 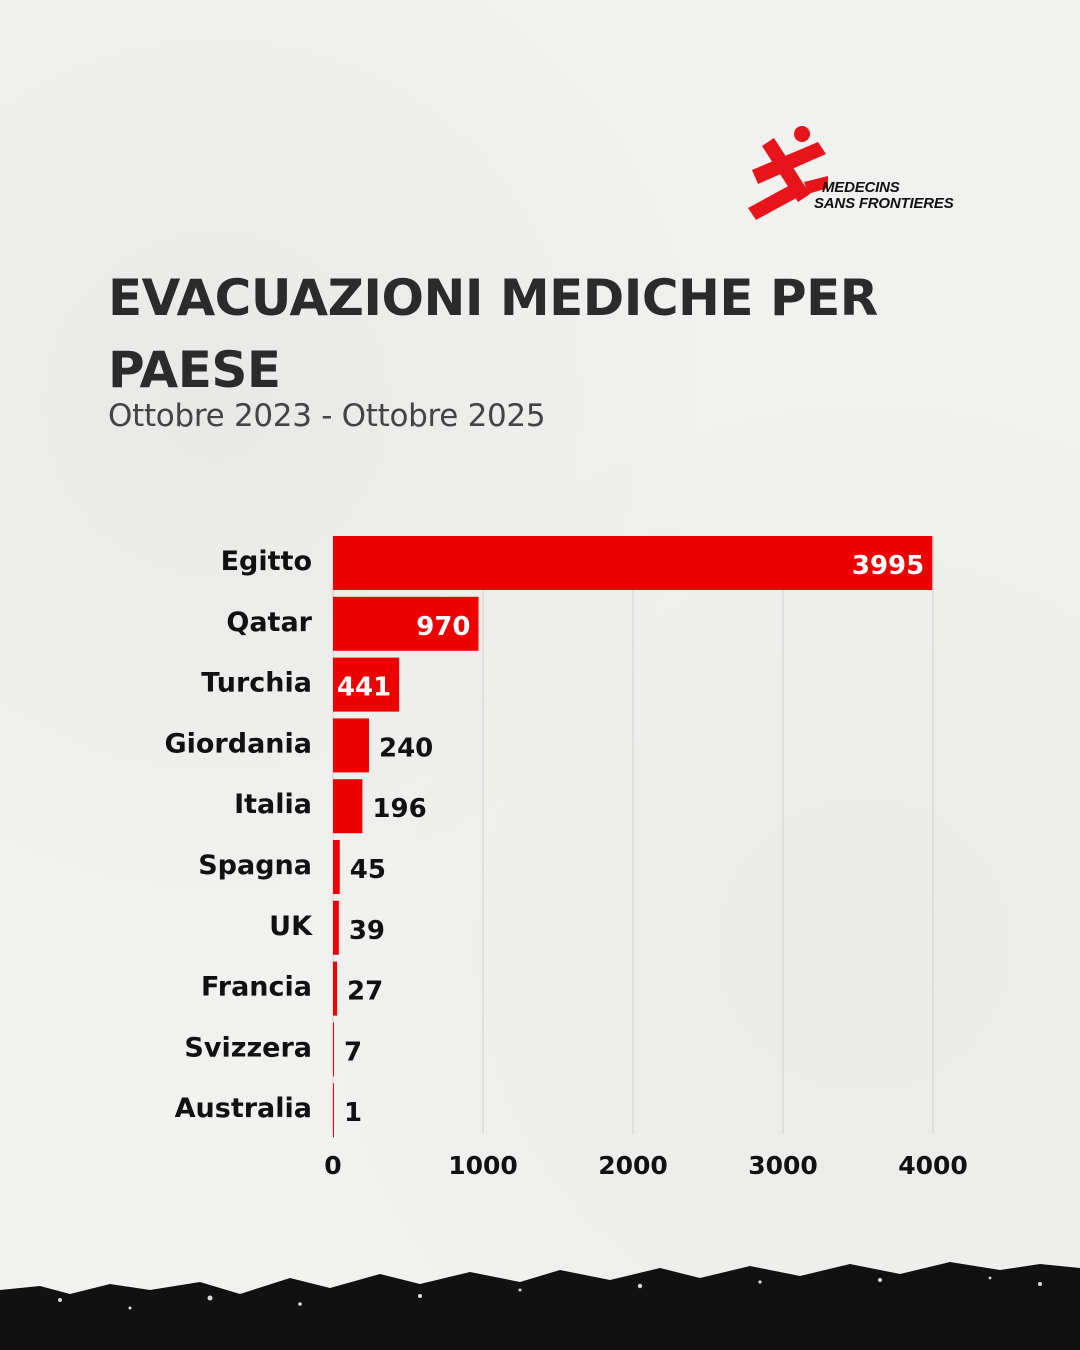 I want to click on bar-qatar, so click(x=406, y=623).